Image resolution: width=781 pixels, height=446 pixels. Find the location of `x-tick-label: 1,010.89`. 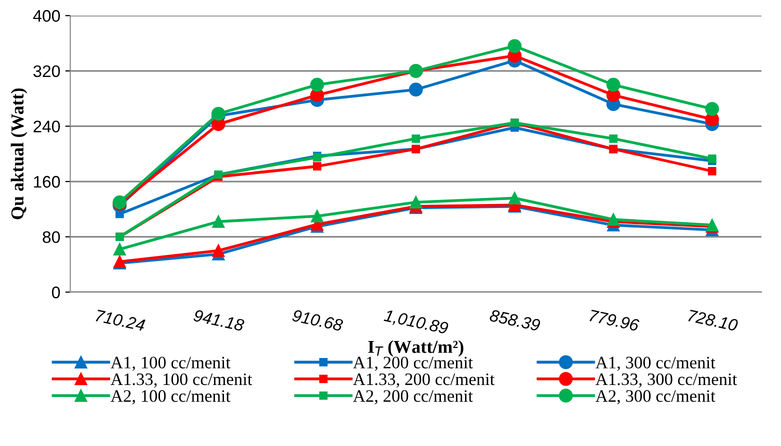

x-tick-label: 1,010.89 is located at coordinates (416, 322).